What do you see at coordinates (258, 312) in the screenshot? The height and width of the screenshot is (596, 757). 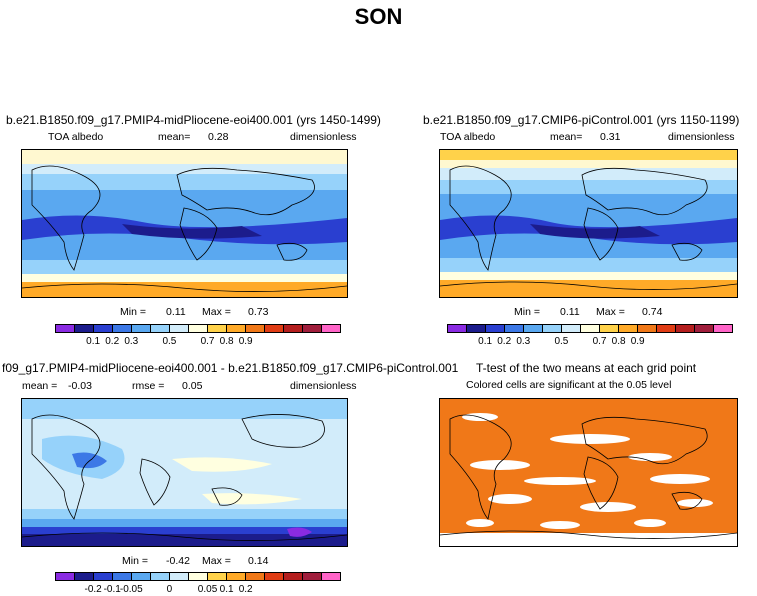 I see `max-value-top-left: 0.73` at bounding box center [258, 312].